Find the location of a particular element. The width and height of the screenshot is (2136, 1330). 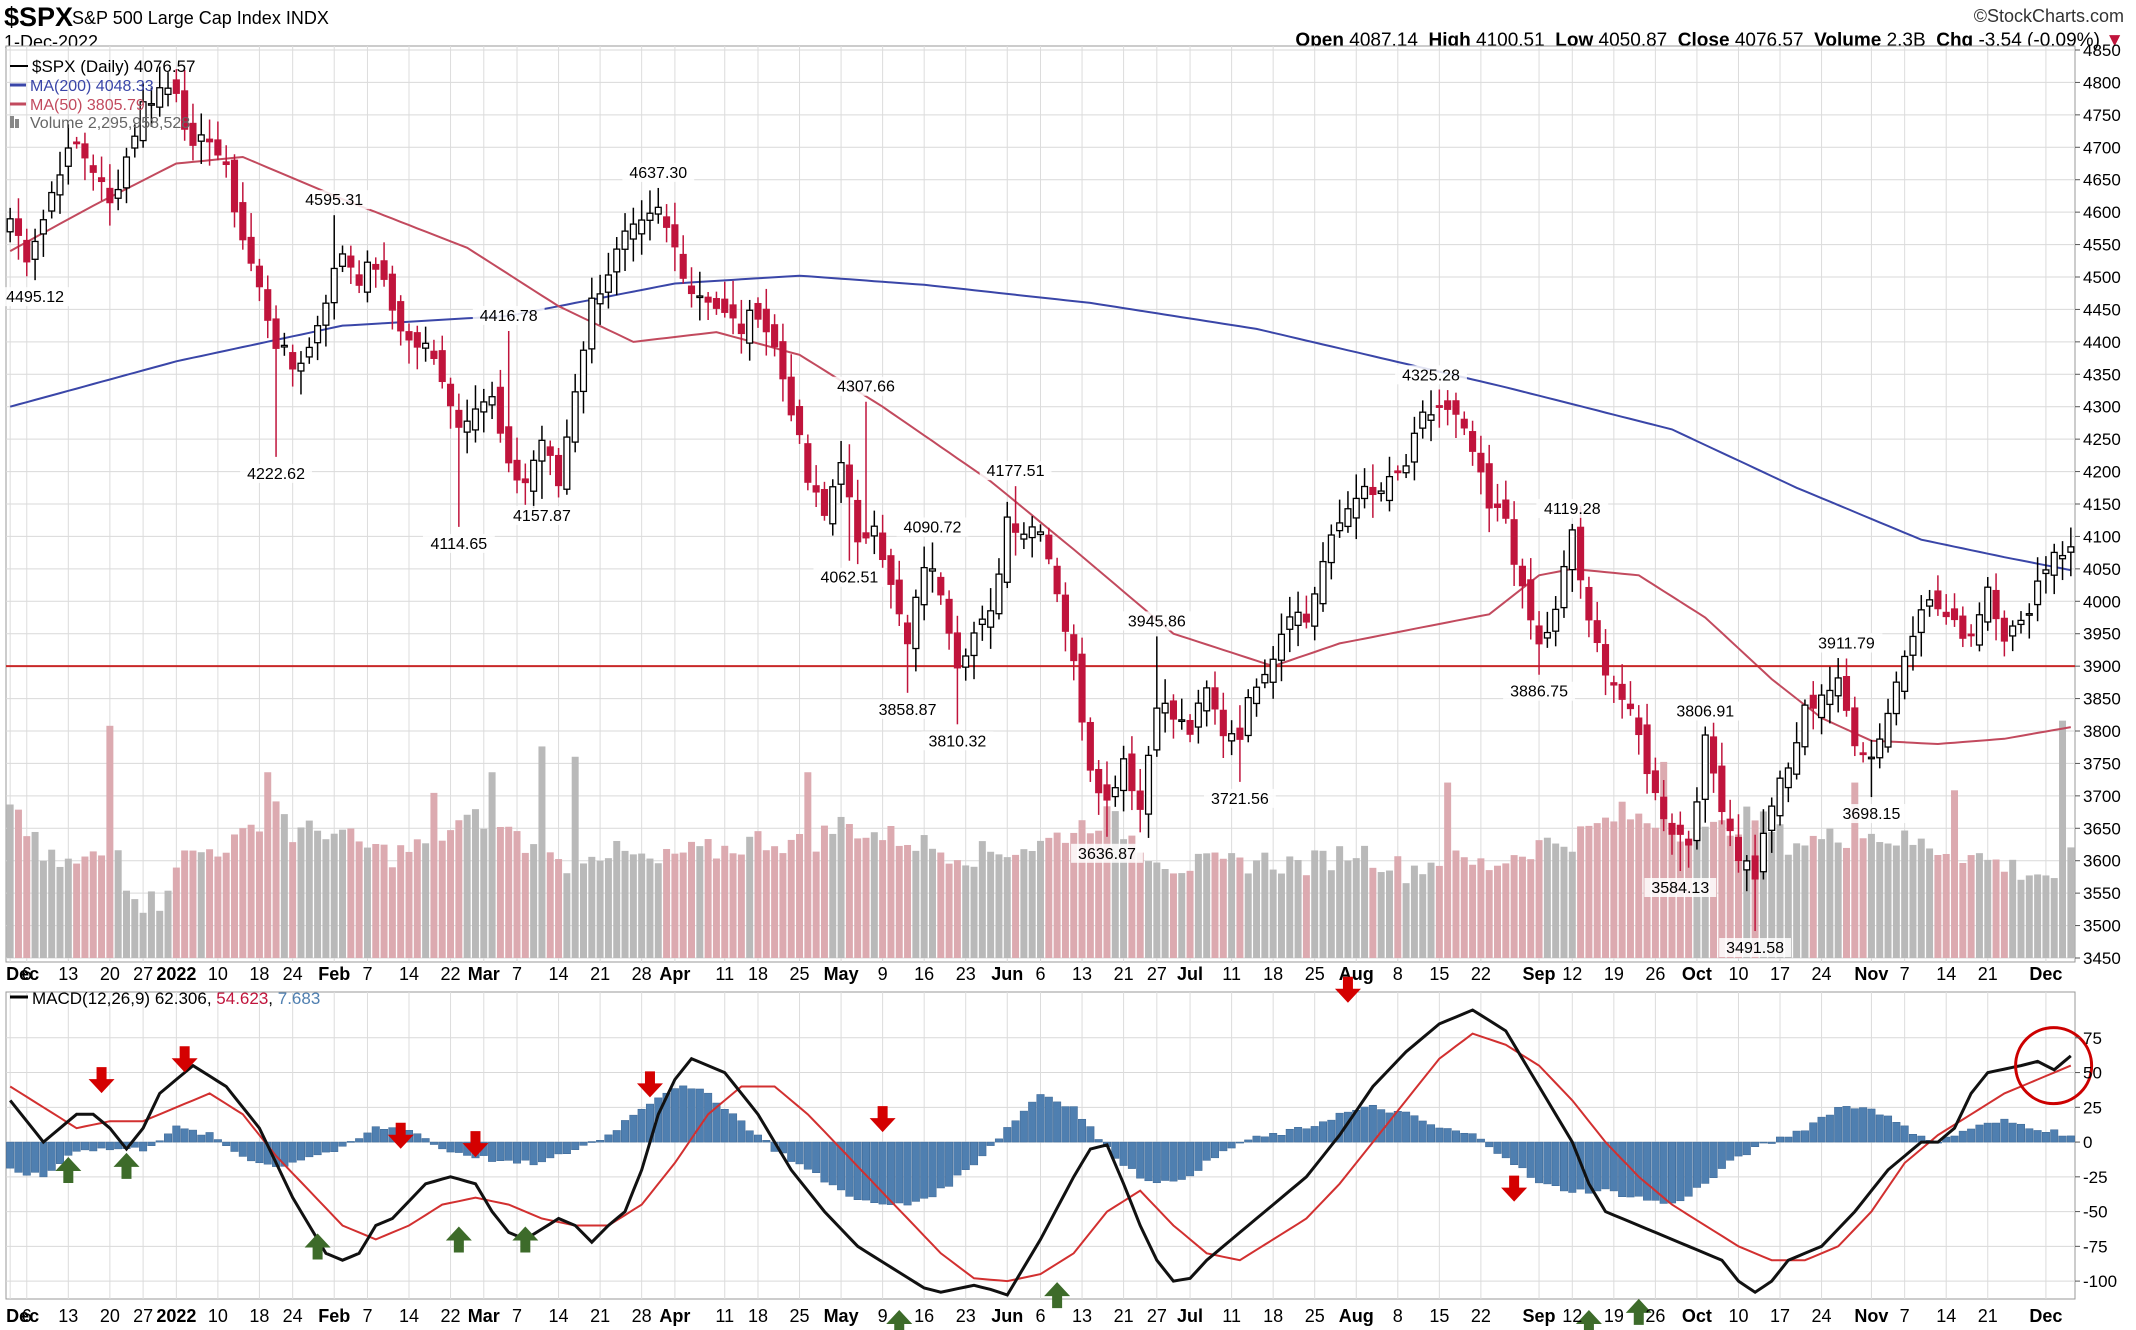

x-tick-label: 22 is located at coordinates (1481, 1316).